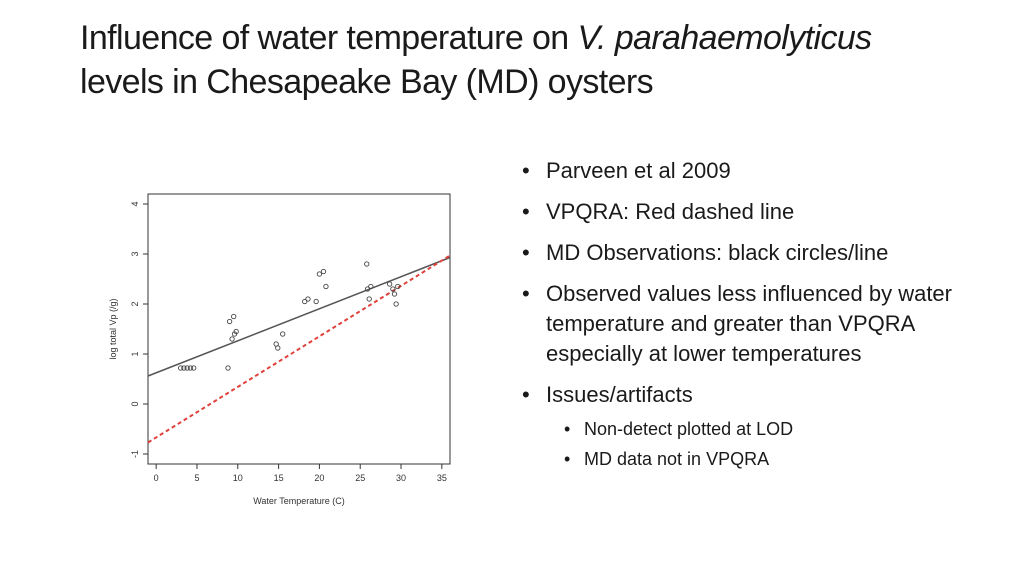 The width and height of the screenshot is (1024, 576). I want to click on y-tick-label: 1, so click(135, 353).